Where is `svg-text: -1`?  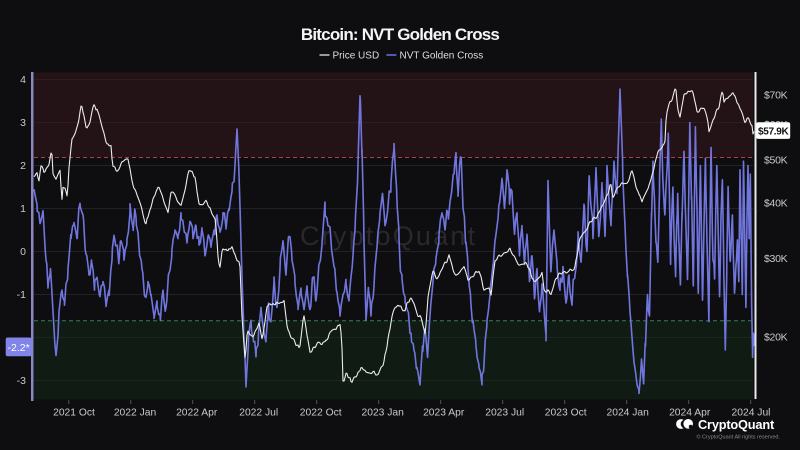 svg-text: -1 is located at coordinates (21, 295).